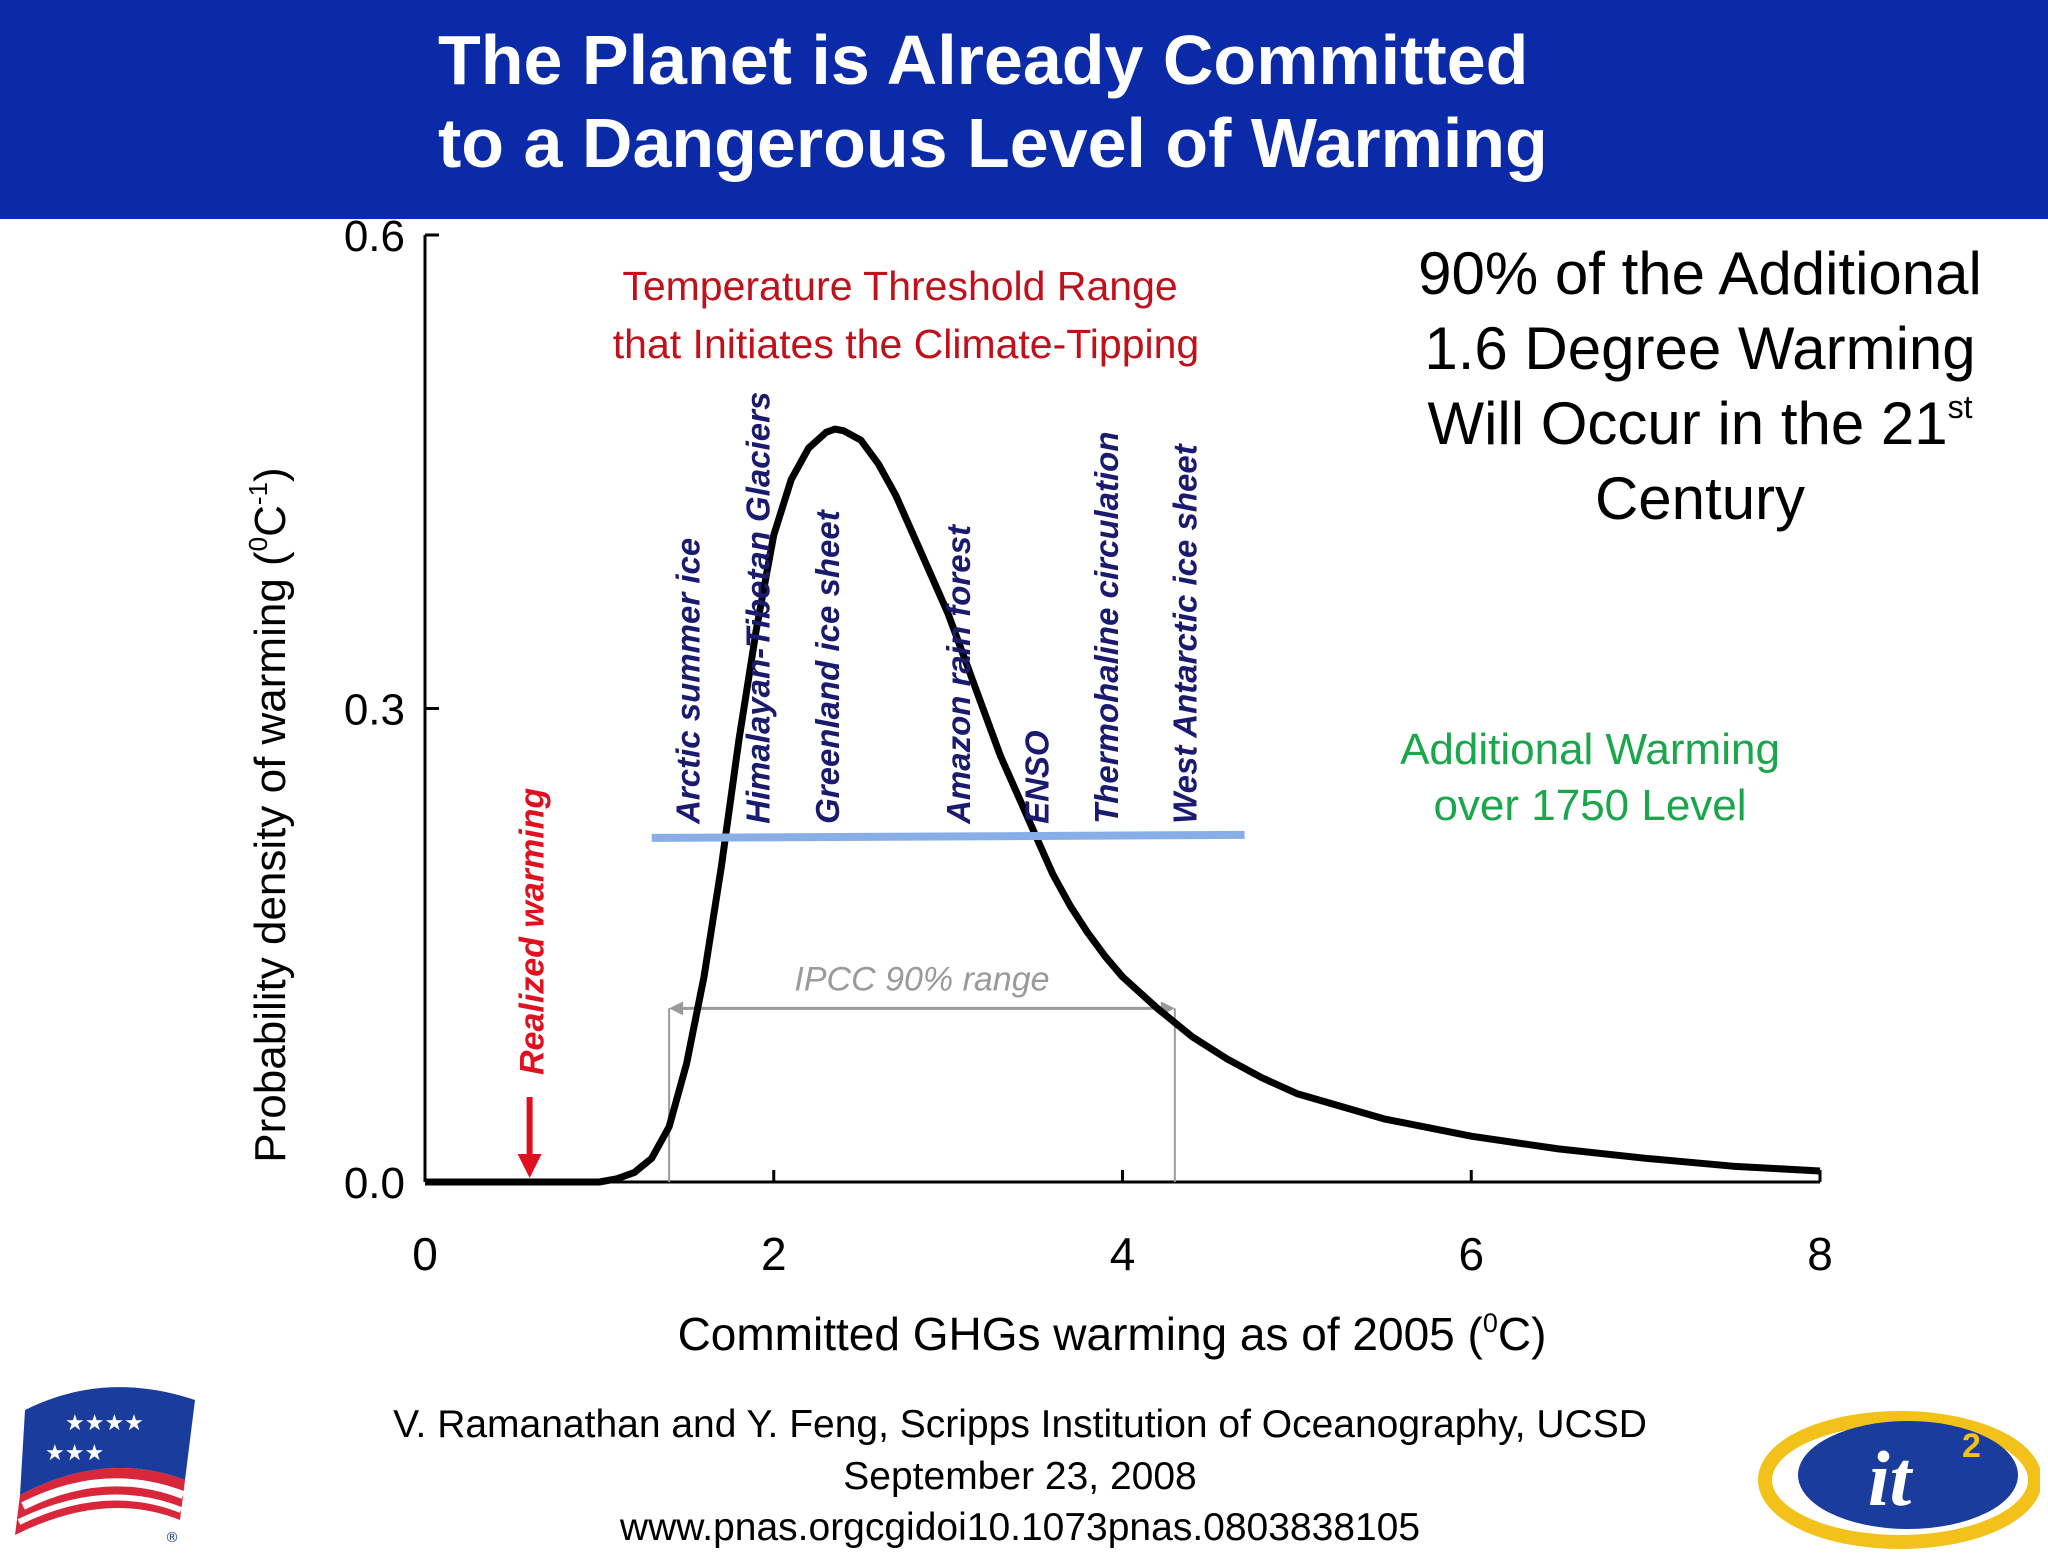 The width and height of the screenshot is (2048, 1553). Describe the element at coordinates (269, 814) in the screenshot. I see `y-axis-label: Probability density of warming (0C-1)` at that location.